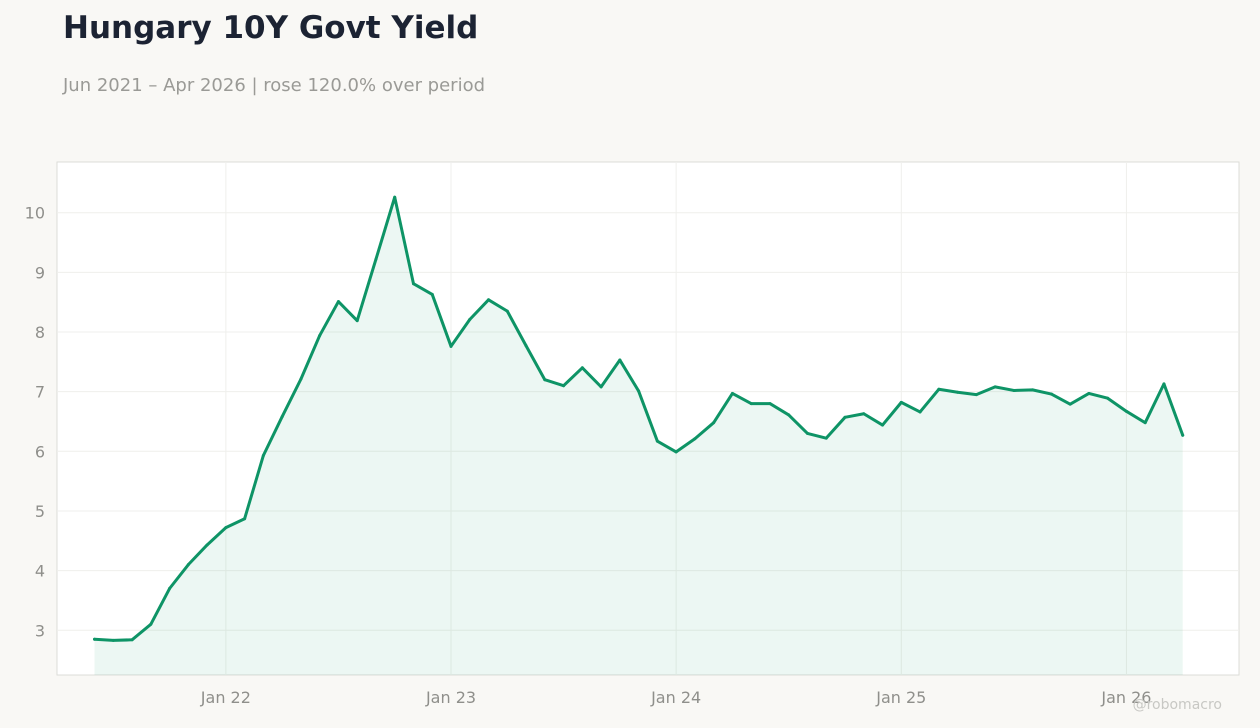 The image size is (1260, 728). I want to click on x-tick-label: Jan 25, so click(900, 697).